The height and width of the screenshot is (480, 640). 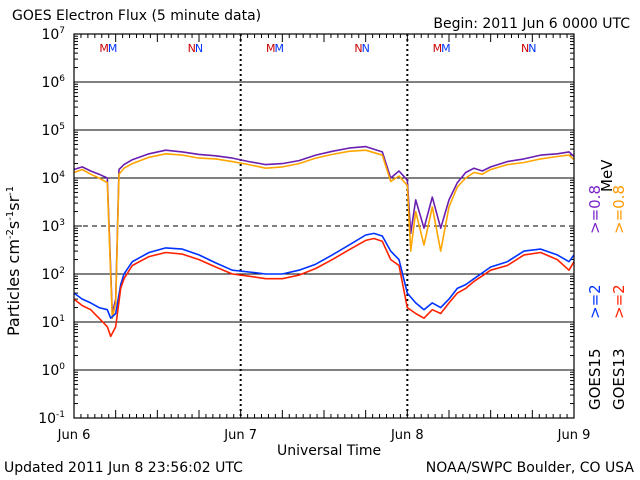 What do you see at coordinates (241, 435) in the screenshot?
I see `x-tick-label: Jun 7` at bounding box center [241, 435].